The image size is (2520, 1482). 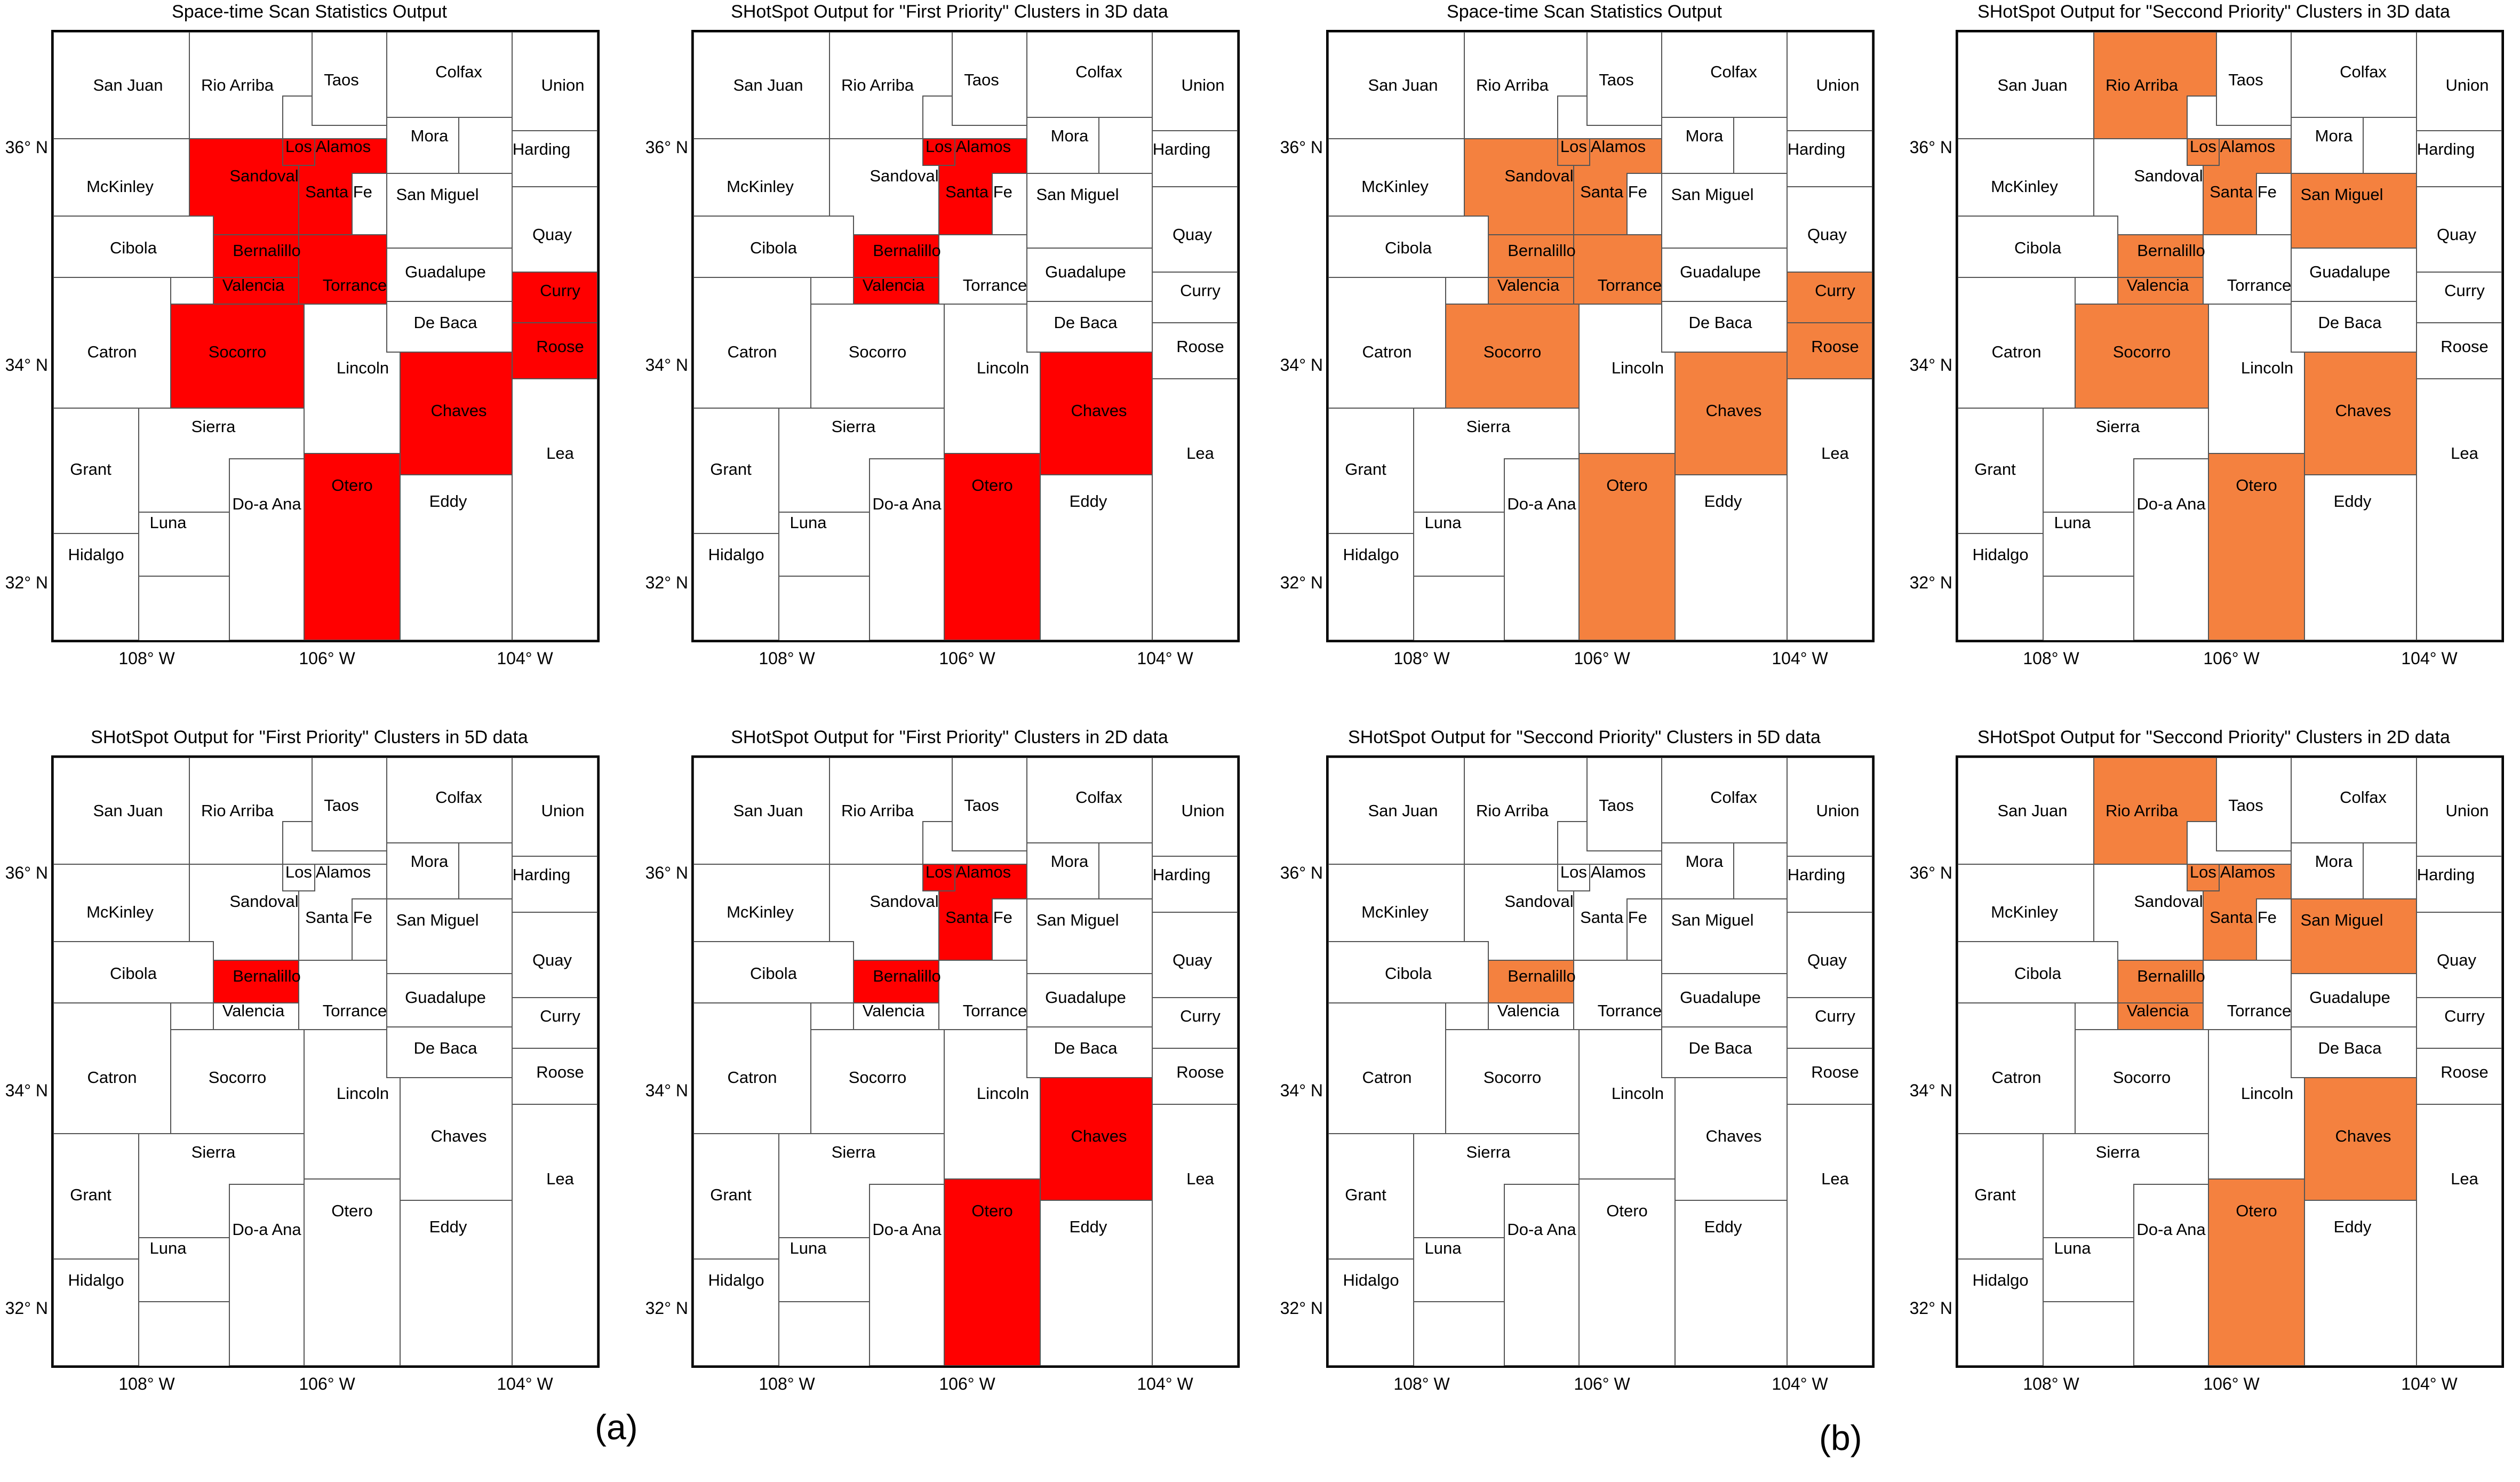 What do you see at coordinates (112, 1077) in the screenshot?
I see `county-label: Catron` at bounding box center [112, 1077].